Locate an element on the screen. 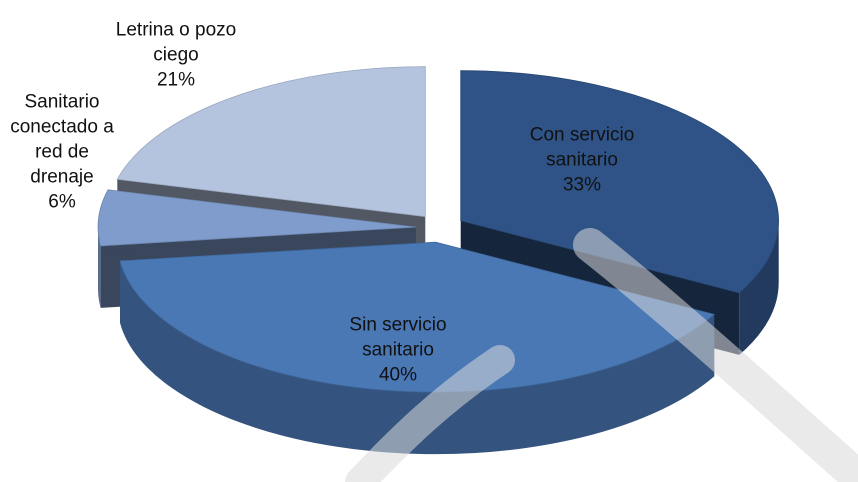 The image size is (858, 482). slice-label: Sanitario conectado a red de drenaje 6% is located at coordinates (62, 152).